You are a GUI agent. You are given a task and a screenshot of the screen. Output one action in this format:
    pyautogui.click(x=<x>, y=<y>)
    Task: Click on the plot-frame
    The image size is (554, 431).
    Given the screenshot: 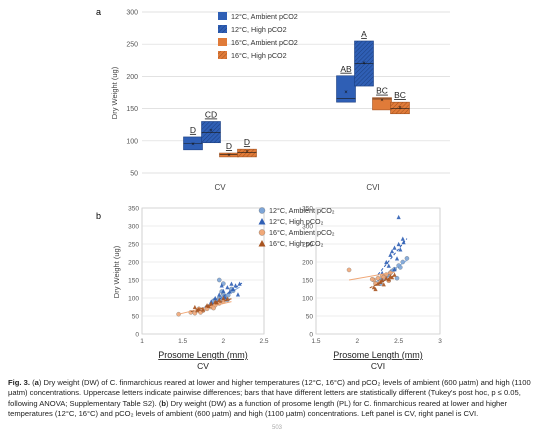 What is the action you would take?
    pyautogui.click(x=378, y=271)
    